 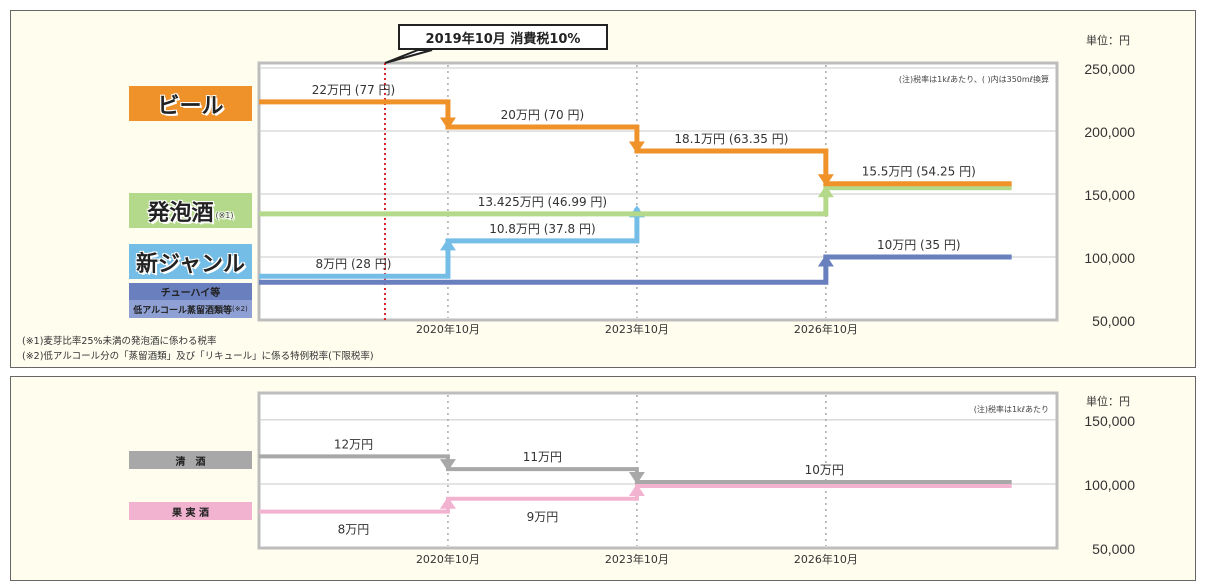 I want to click on rate-note: (注)税率は1kℓあたり、( )内は350mℓ換算, so click(x=974, y=79).